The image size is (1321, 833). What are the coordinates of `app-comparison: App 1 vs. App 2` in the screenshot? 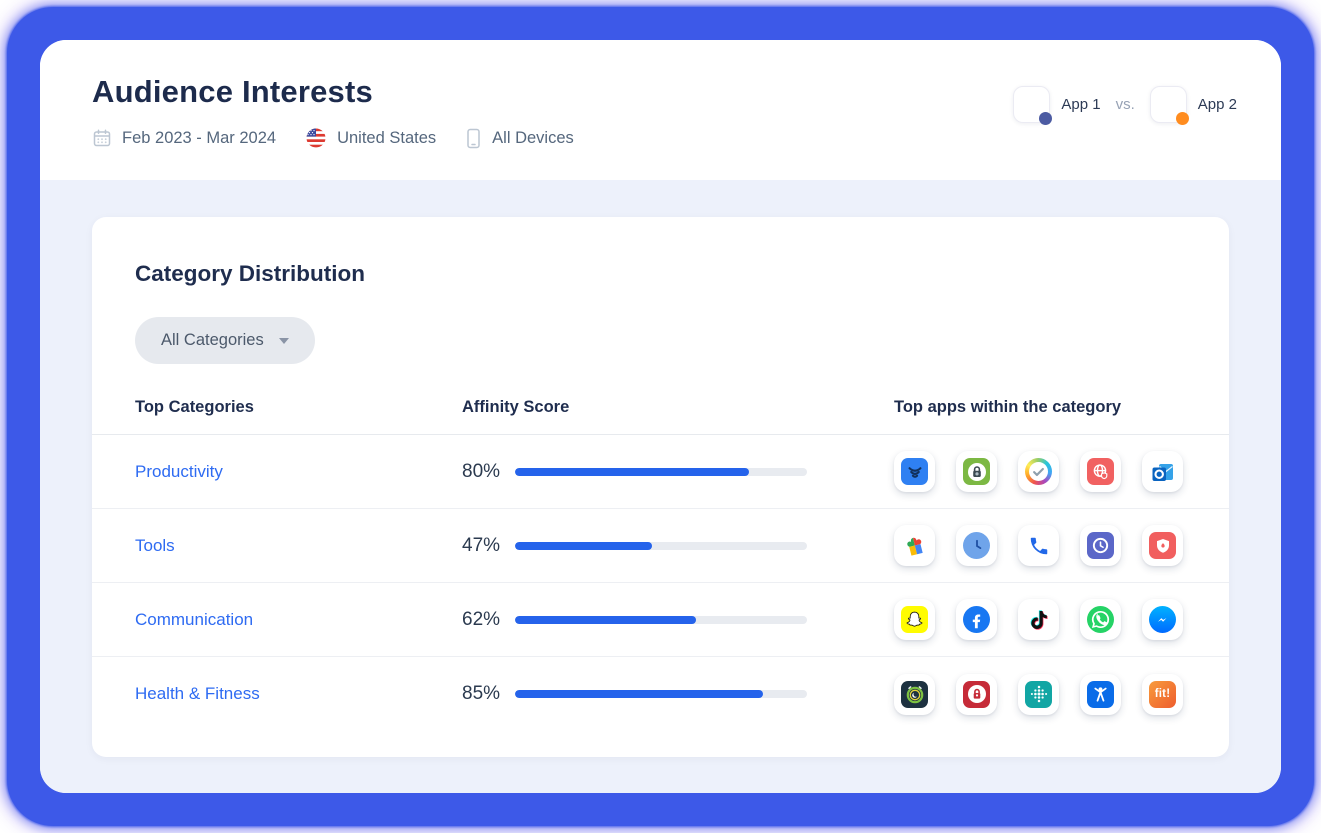 It's located at (1125, 99).